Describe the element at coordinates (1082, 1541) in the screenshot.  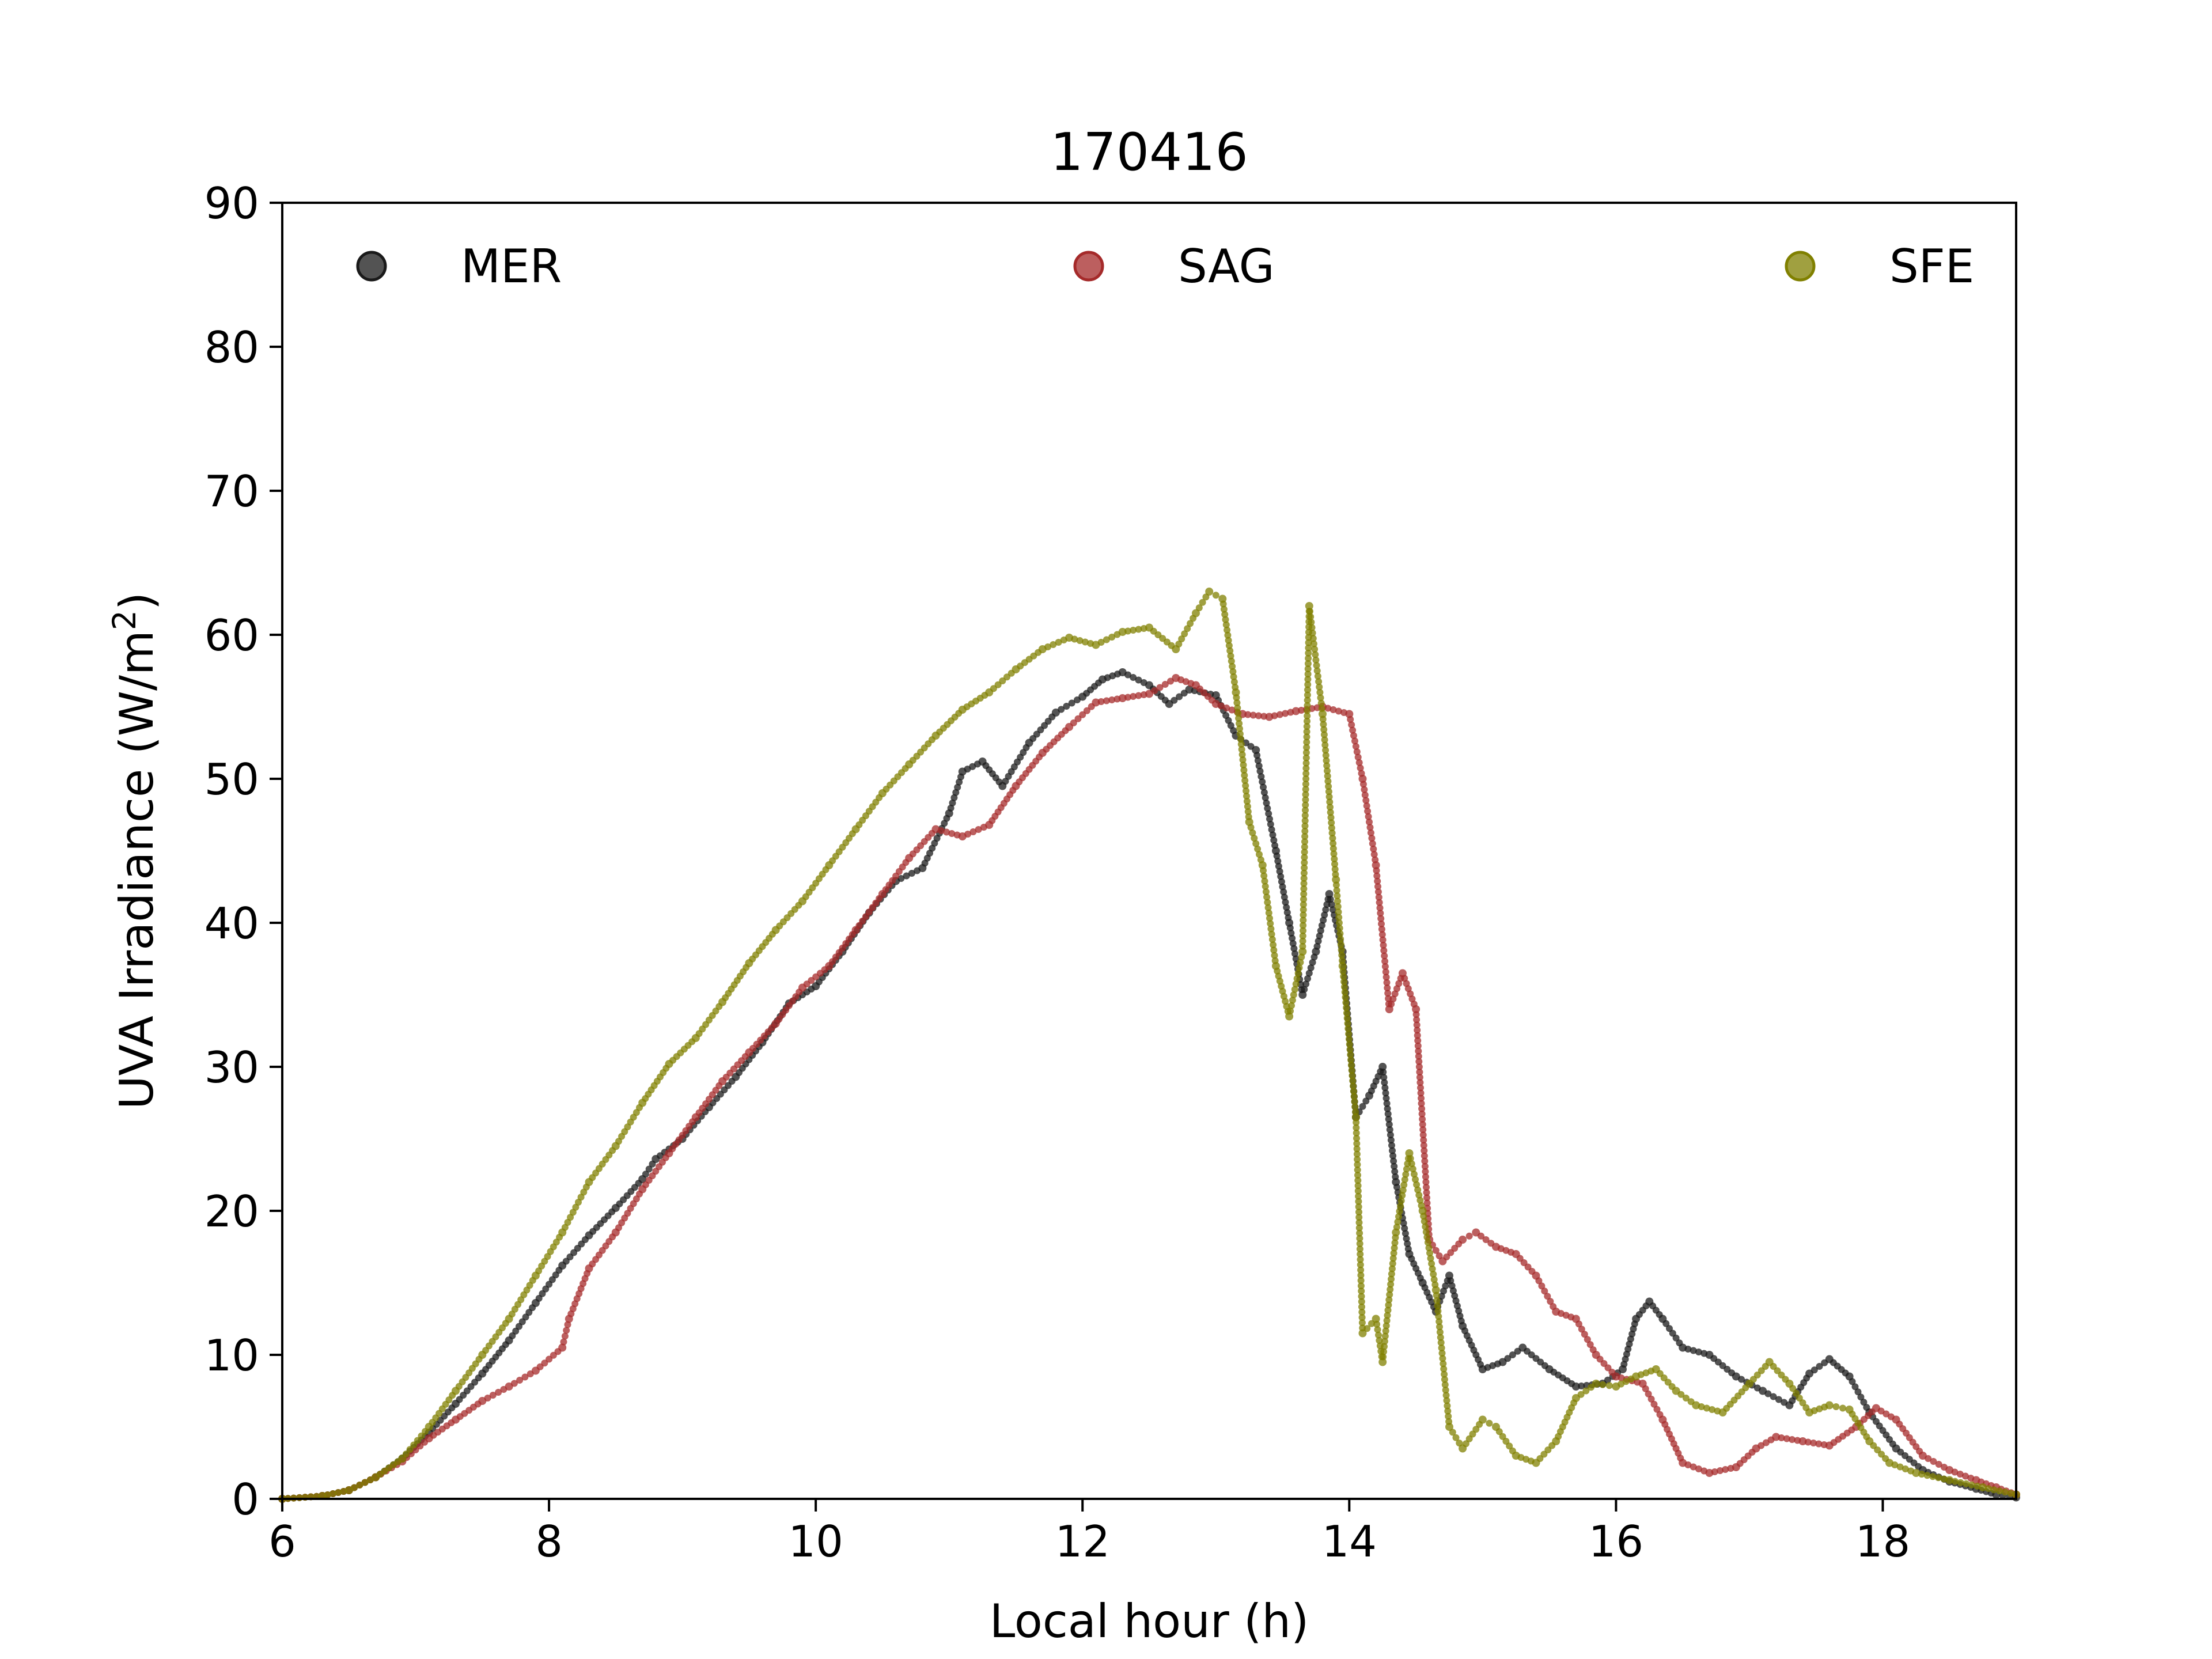
I see `x-tick-label: 12` at that location.